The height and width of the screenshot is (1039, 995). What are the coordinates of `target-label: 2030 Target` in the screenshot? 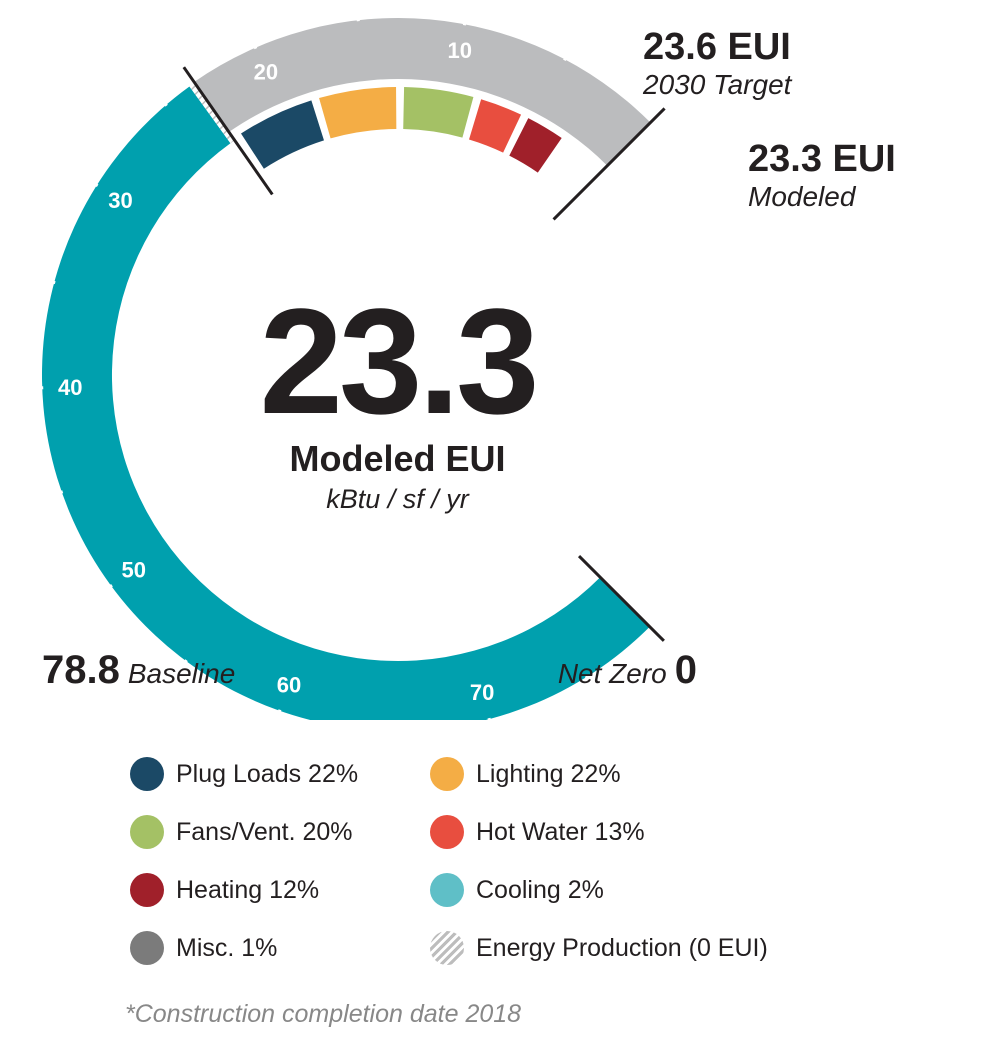 It's located at (717, 84).